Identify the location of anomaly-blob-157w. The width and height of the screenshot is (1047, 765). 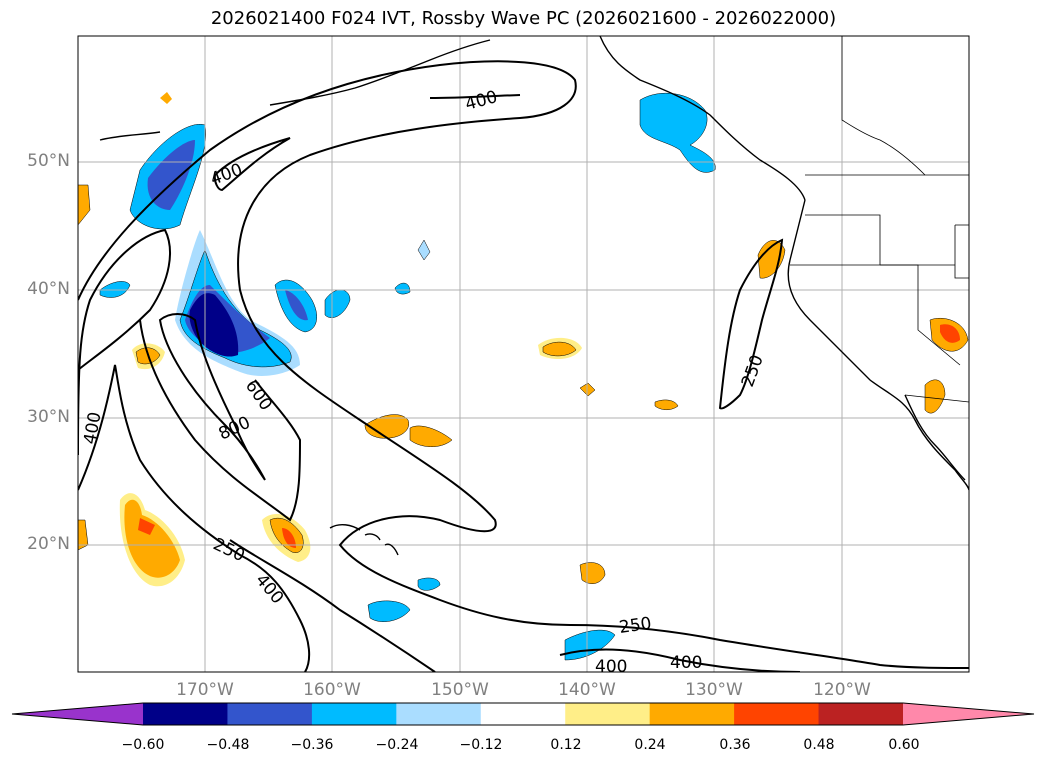
(337, 303).